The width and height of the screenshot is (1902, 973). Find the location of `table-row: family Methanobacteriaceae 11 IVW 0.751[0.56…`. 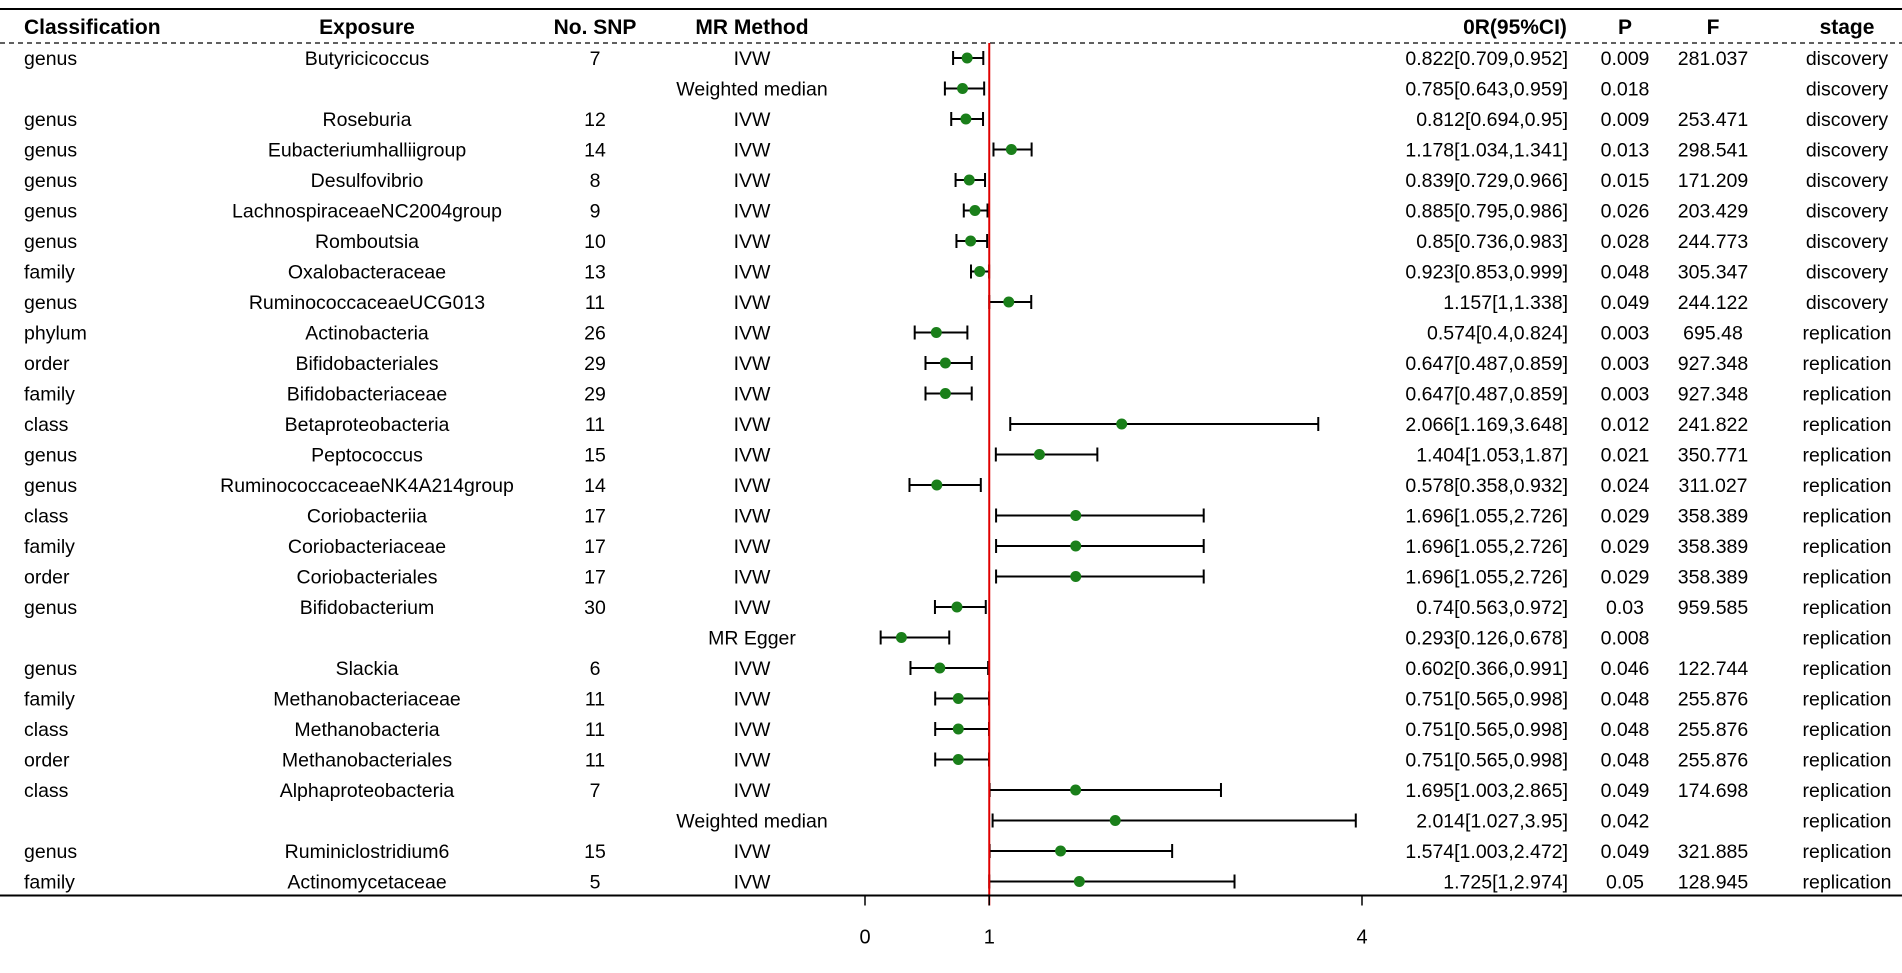

table-row: family Methanobacteriaceae 11 IVW 0.751[0.56… is located at coordinates (957, 700).